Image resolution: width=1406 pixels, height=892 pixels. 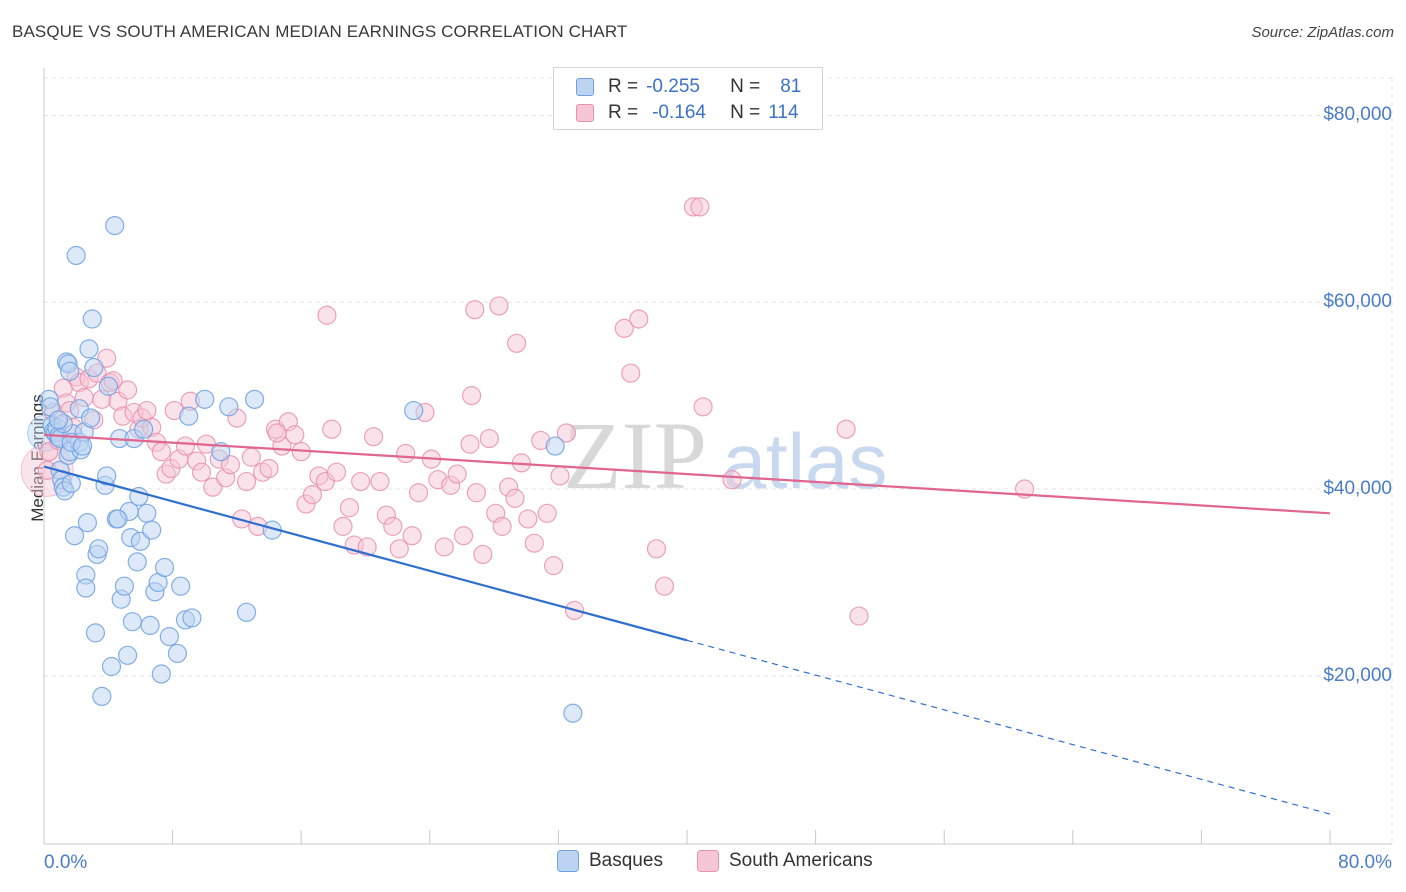 I want to click on stats-row-south-americans: R = -0.164 N = 114, so click(x=687, y=113).